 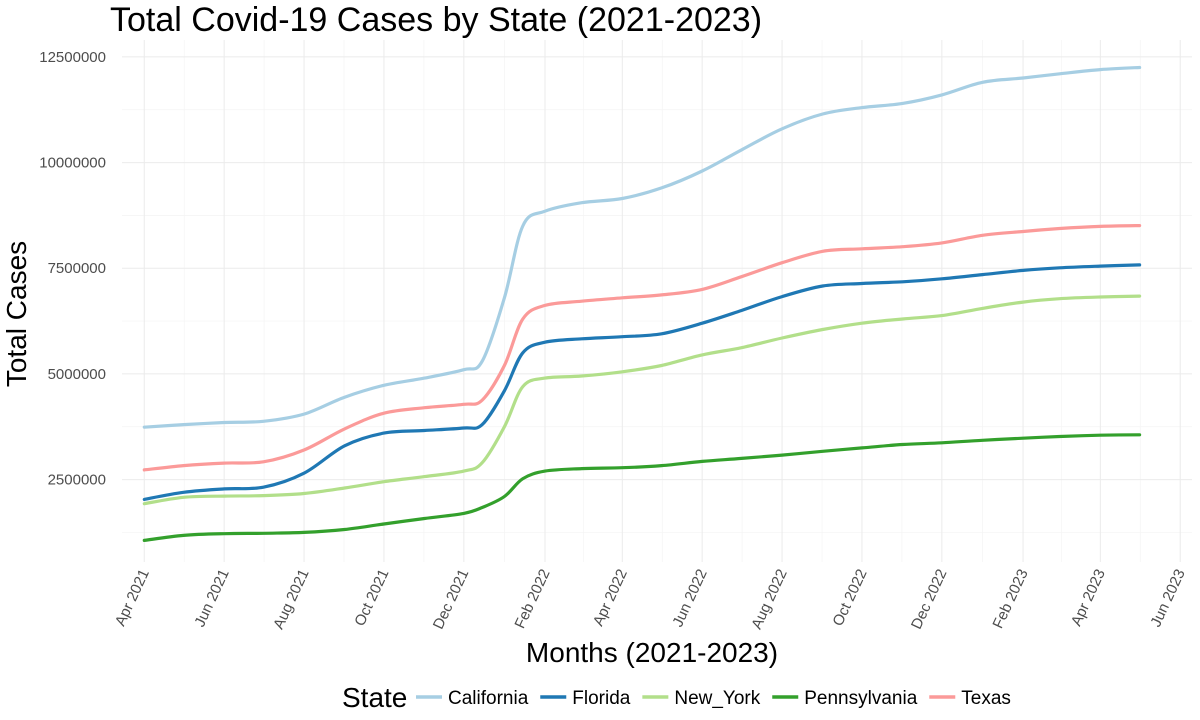 I want to click on legend-label: Florida, so click(x=601, y=698).